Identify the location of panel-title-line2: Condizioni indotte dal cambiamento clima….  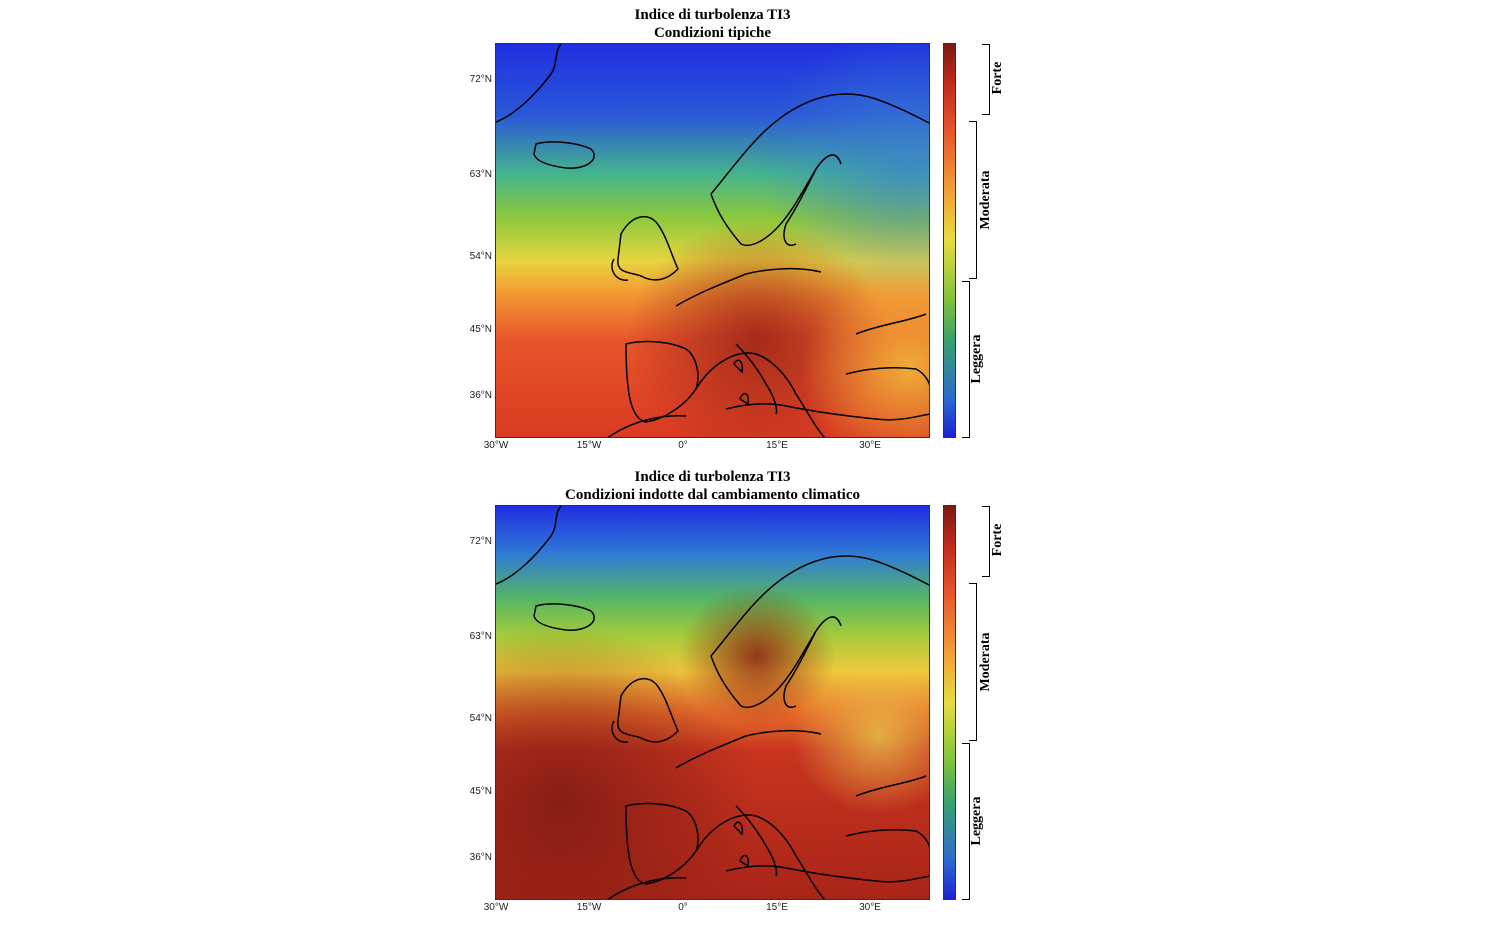
(712, 495).